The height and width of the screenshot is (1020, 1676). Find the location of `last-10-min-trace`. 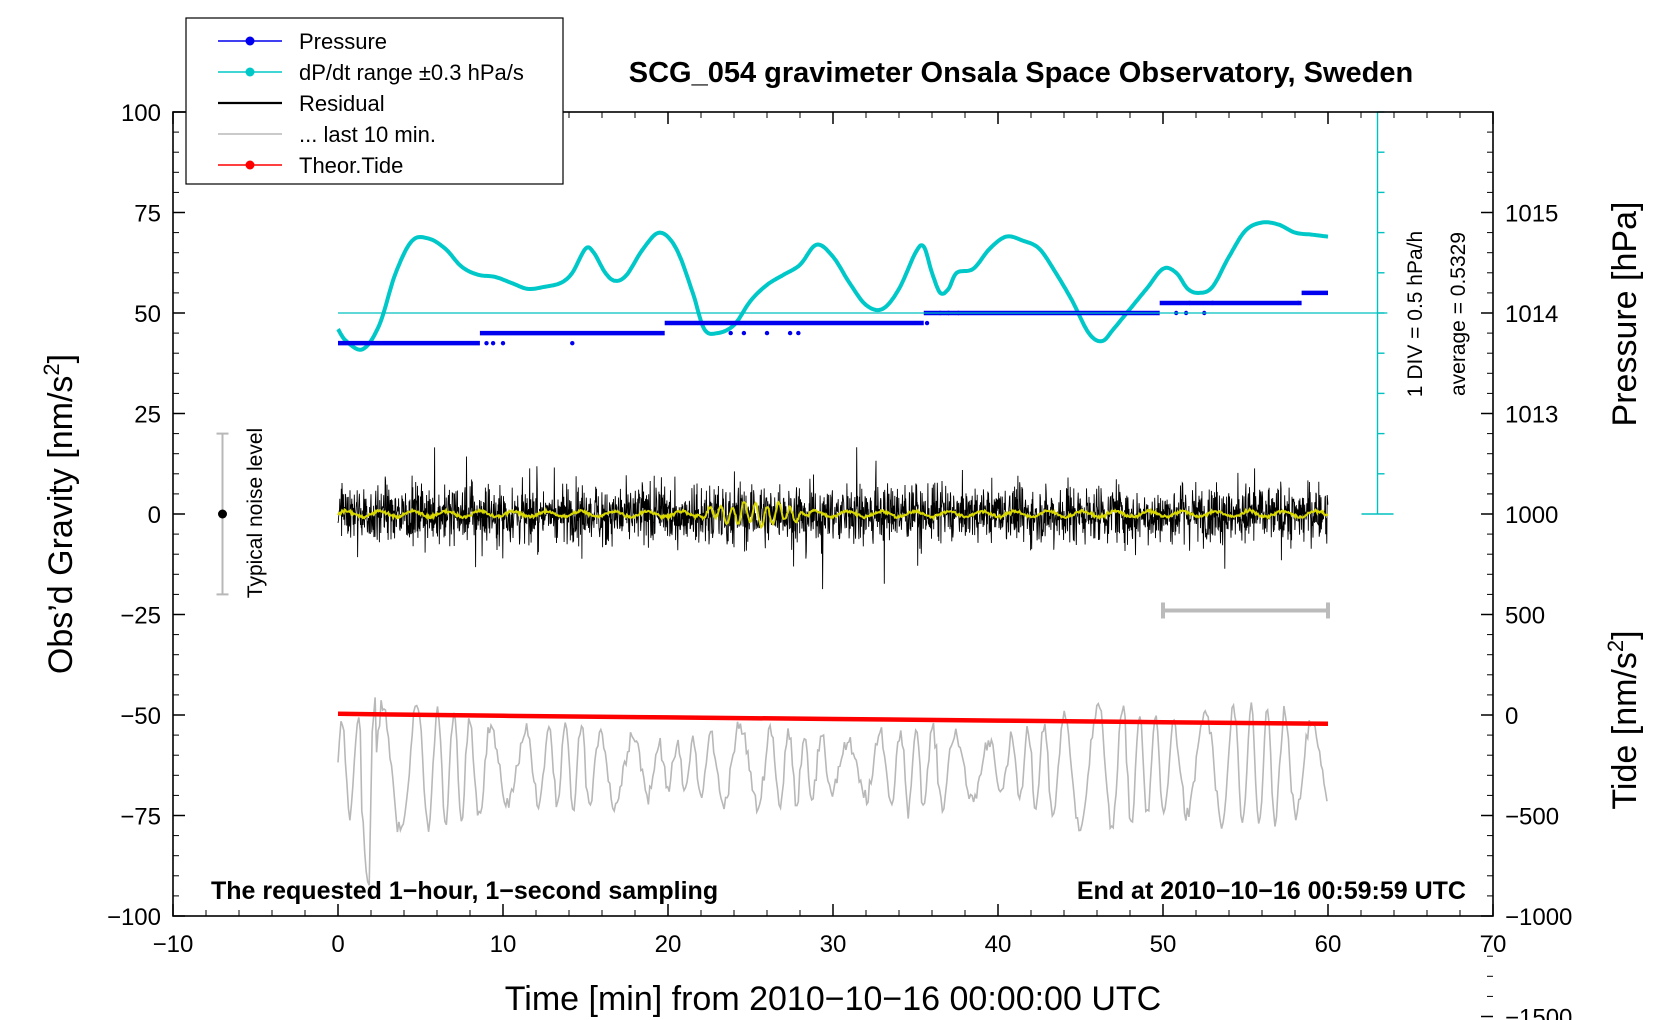

last-10-min-trace is located at coordinates (832, 791).